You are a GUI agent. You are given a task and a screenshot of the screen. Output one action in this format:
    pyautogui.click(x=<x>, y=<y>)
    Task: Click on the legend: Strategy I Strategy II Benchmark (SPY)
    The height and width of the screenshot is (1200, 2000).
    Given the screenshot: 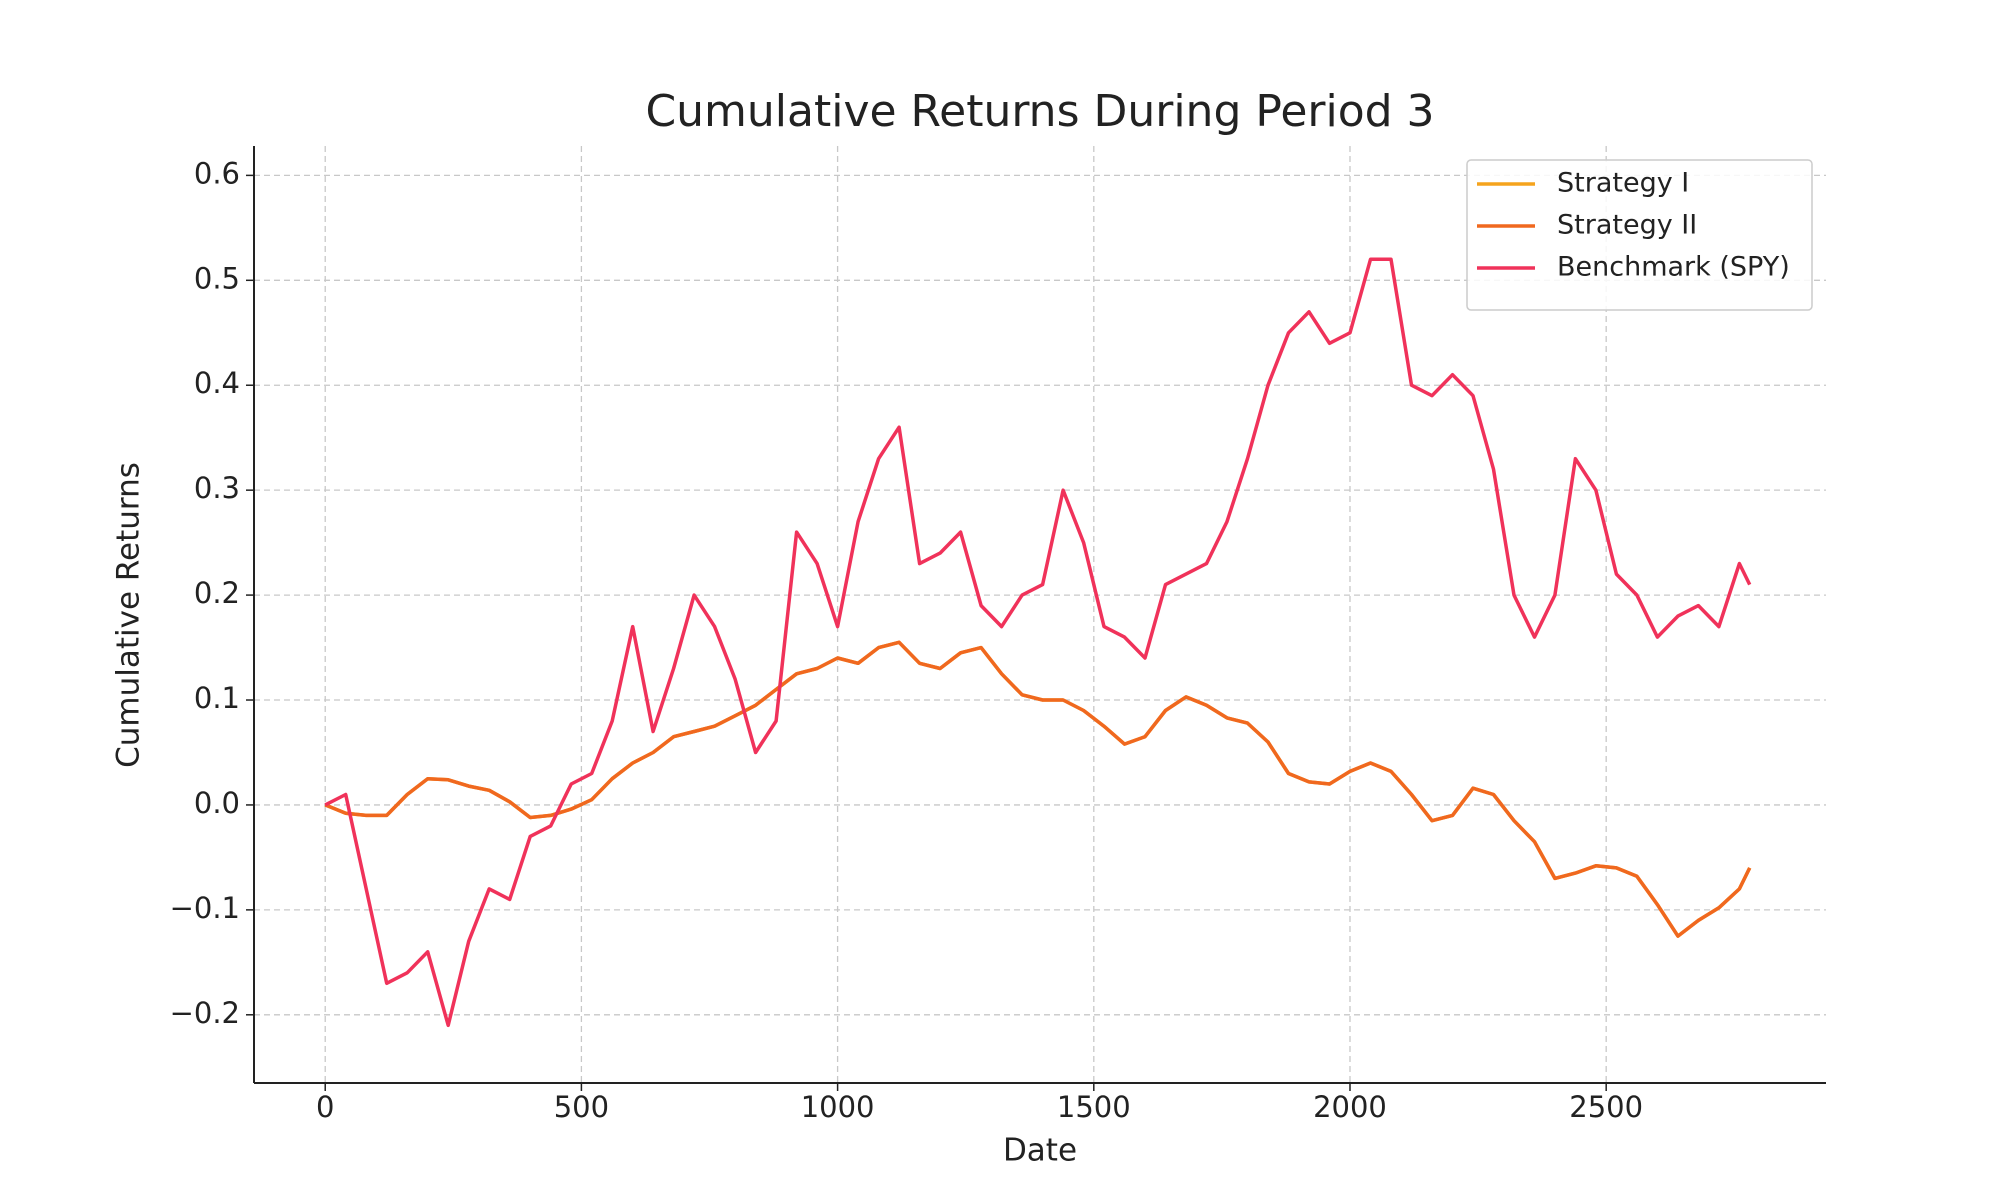 What is the action you would take?
    pyautogui.click(x=1639, y=235)
    